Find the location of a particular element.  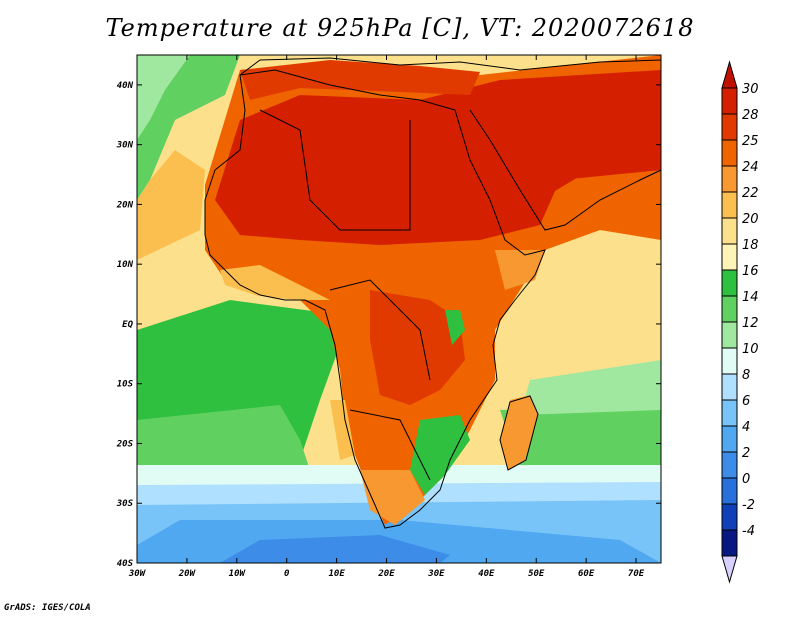

europe-coastline is located at coordinates (450, 66).